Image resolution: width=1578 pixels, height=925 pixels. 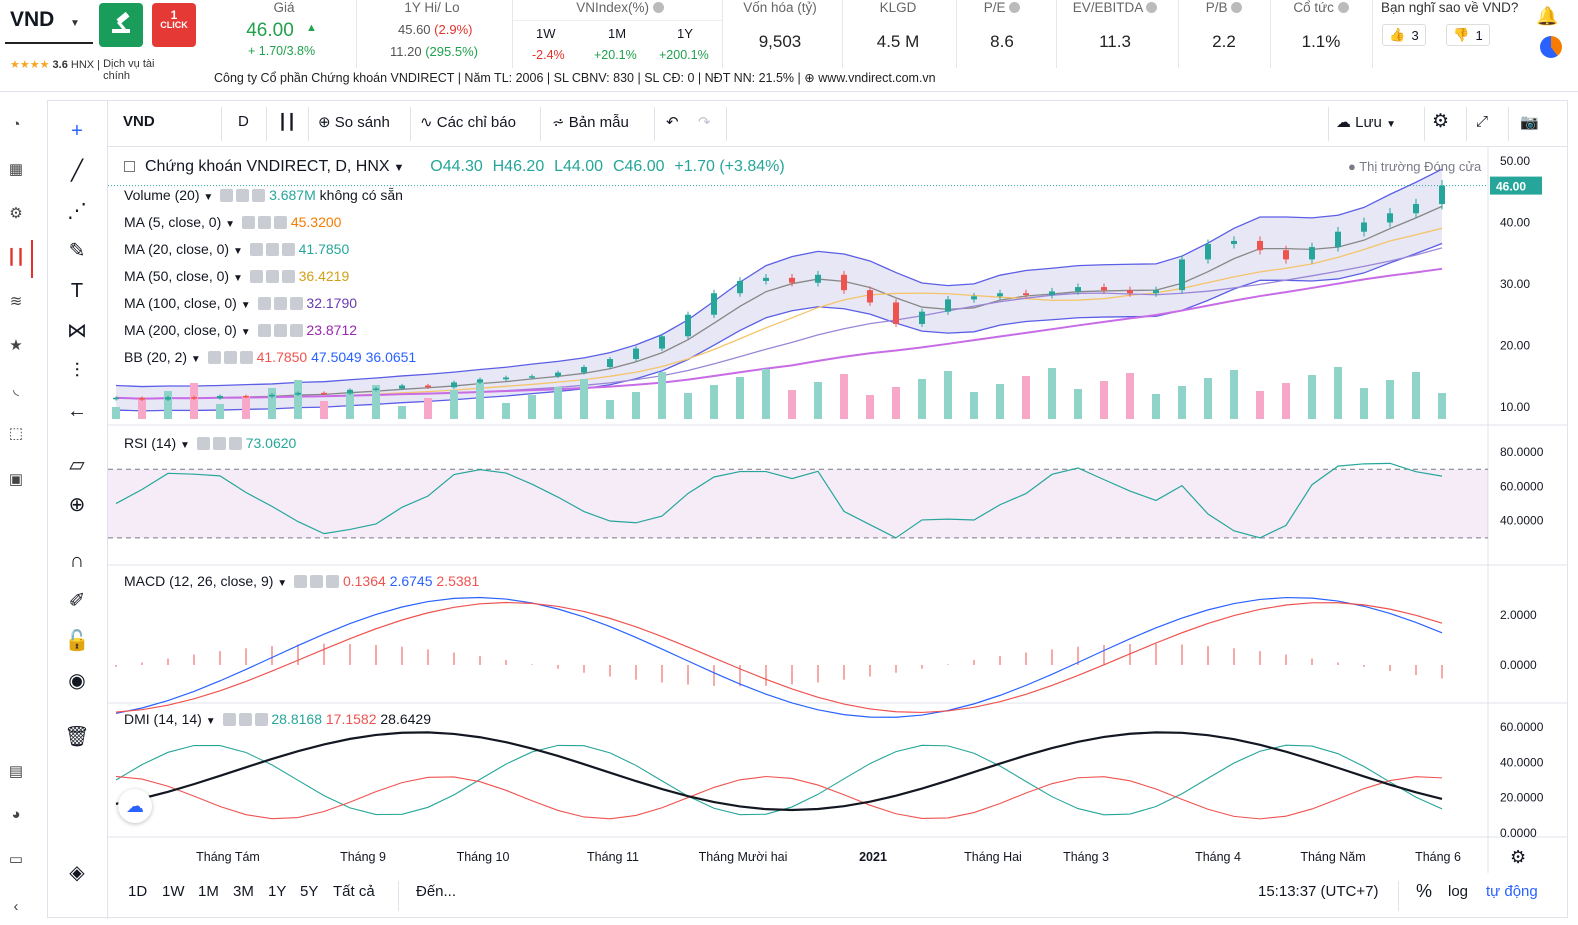 I want to click on dashboard-icon: ◔, so click(x=16, y=124).